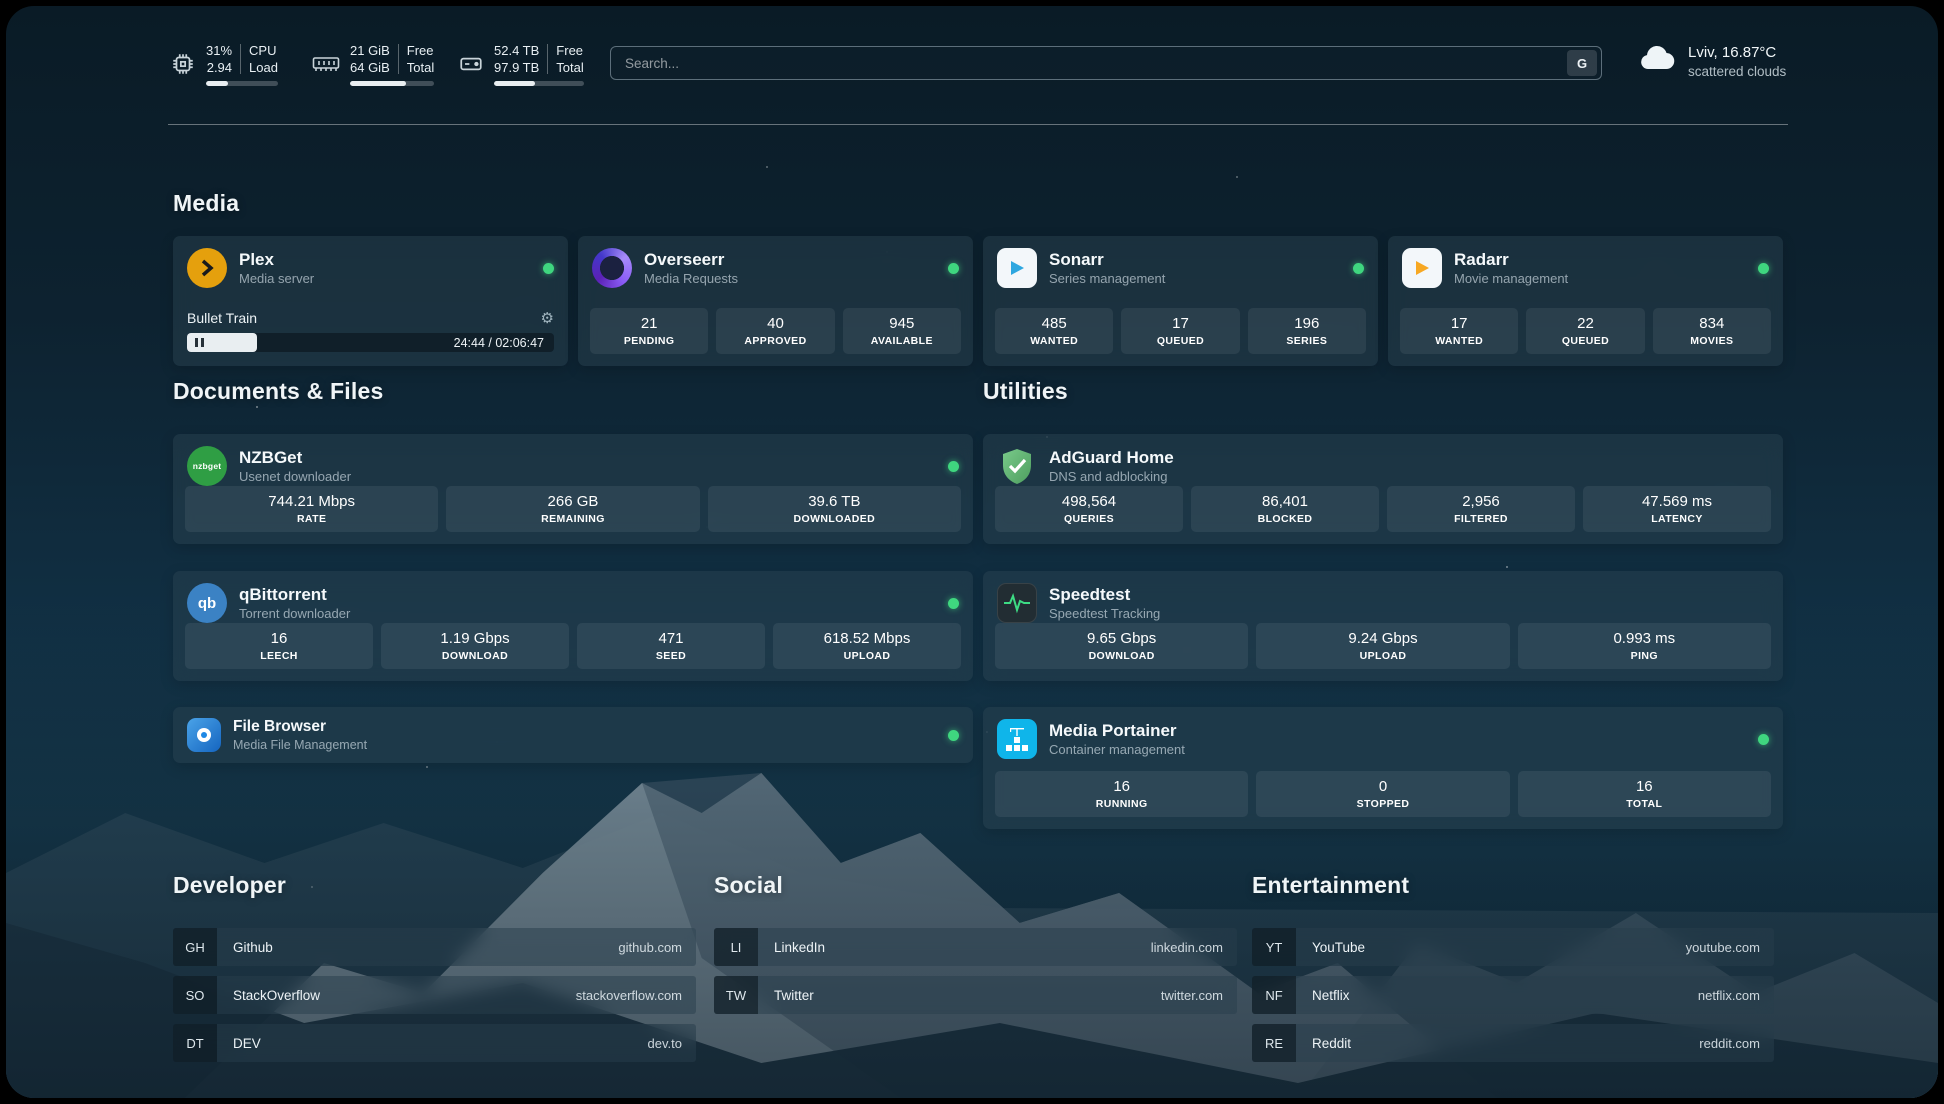 The width and height of the screenshot is (1944, 1104). I want to click on cpu-label: CPU, so click(263, 50).